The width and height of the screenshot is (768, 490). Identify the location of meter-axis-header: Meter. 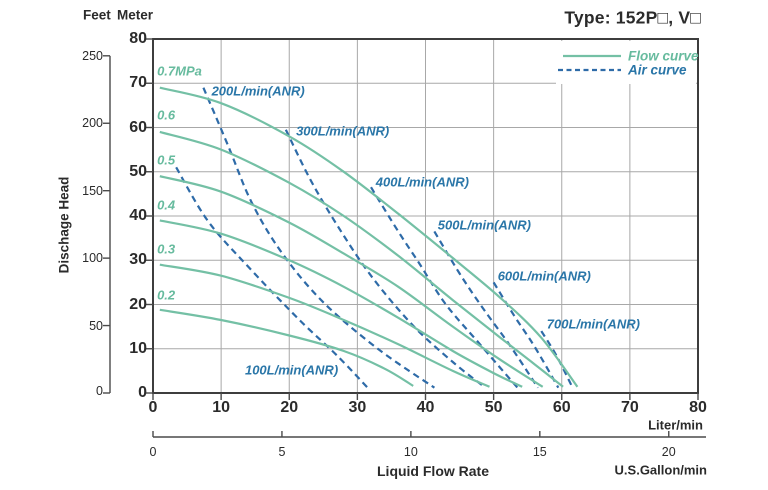
(135, 15).